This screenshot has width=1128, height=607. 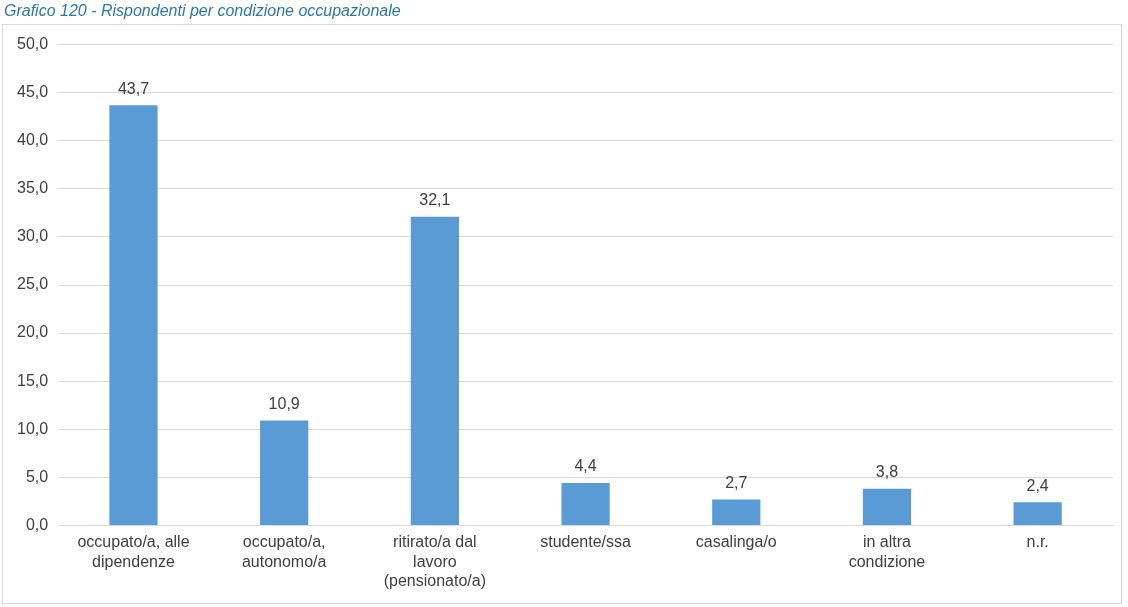 What do you see at coordinates (435, 561) in the screenshot?
I see `x-tick-label: ritirato/a dal lavoro (pensionato/a)` at bounding box center [435, 561].